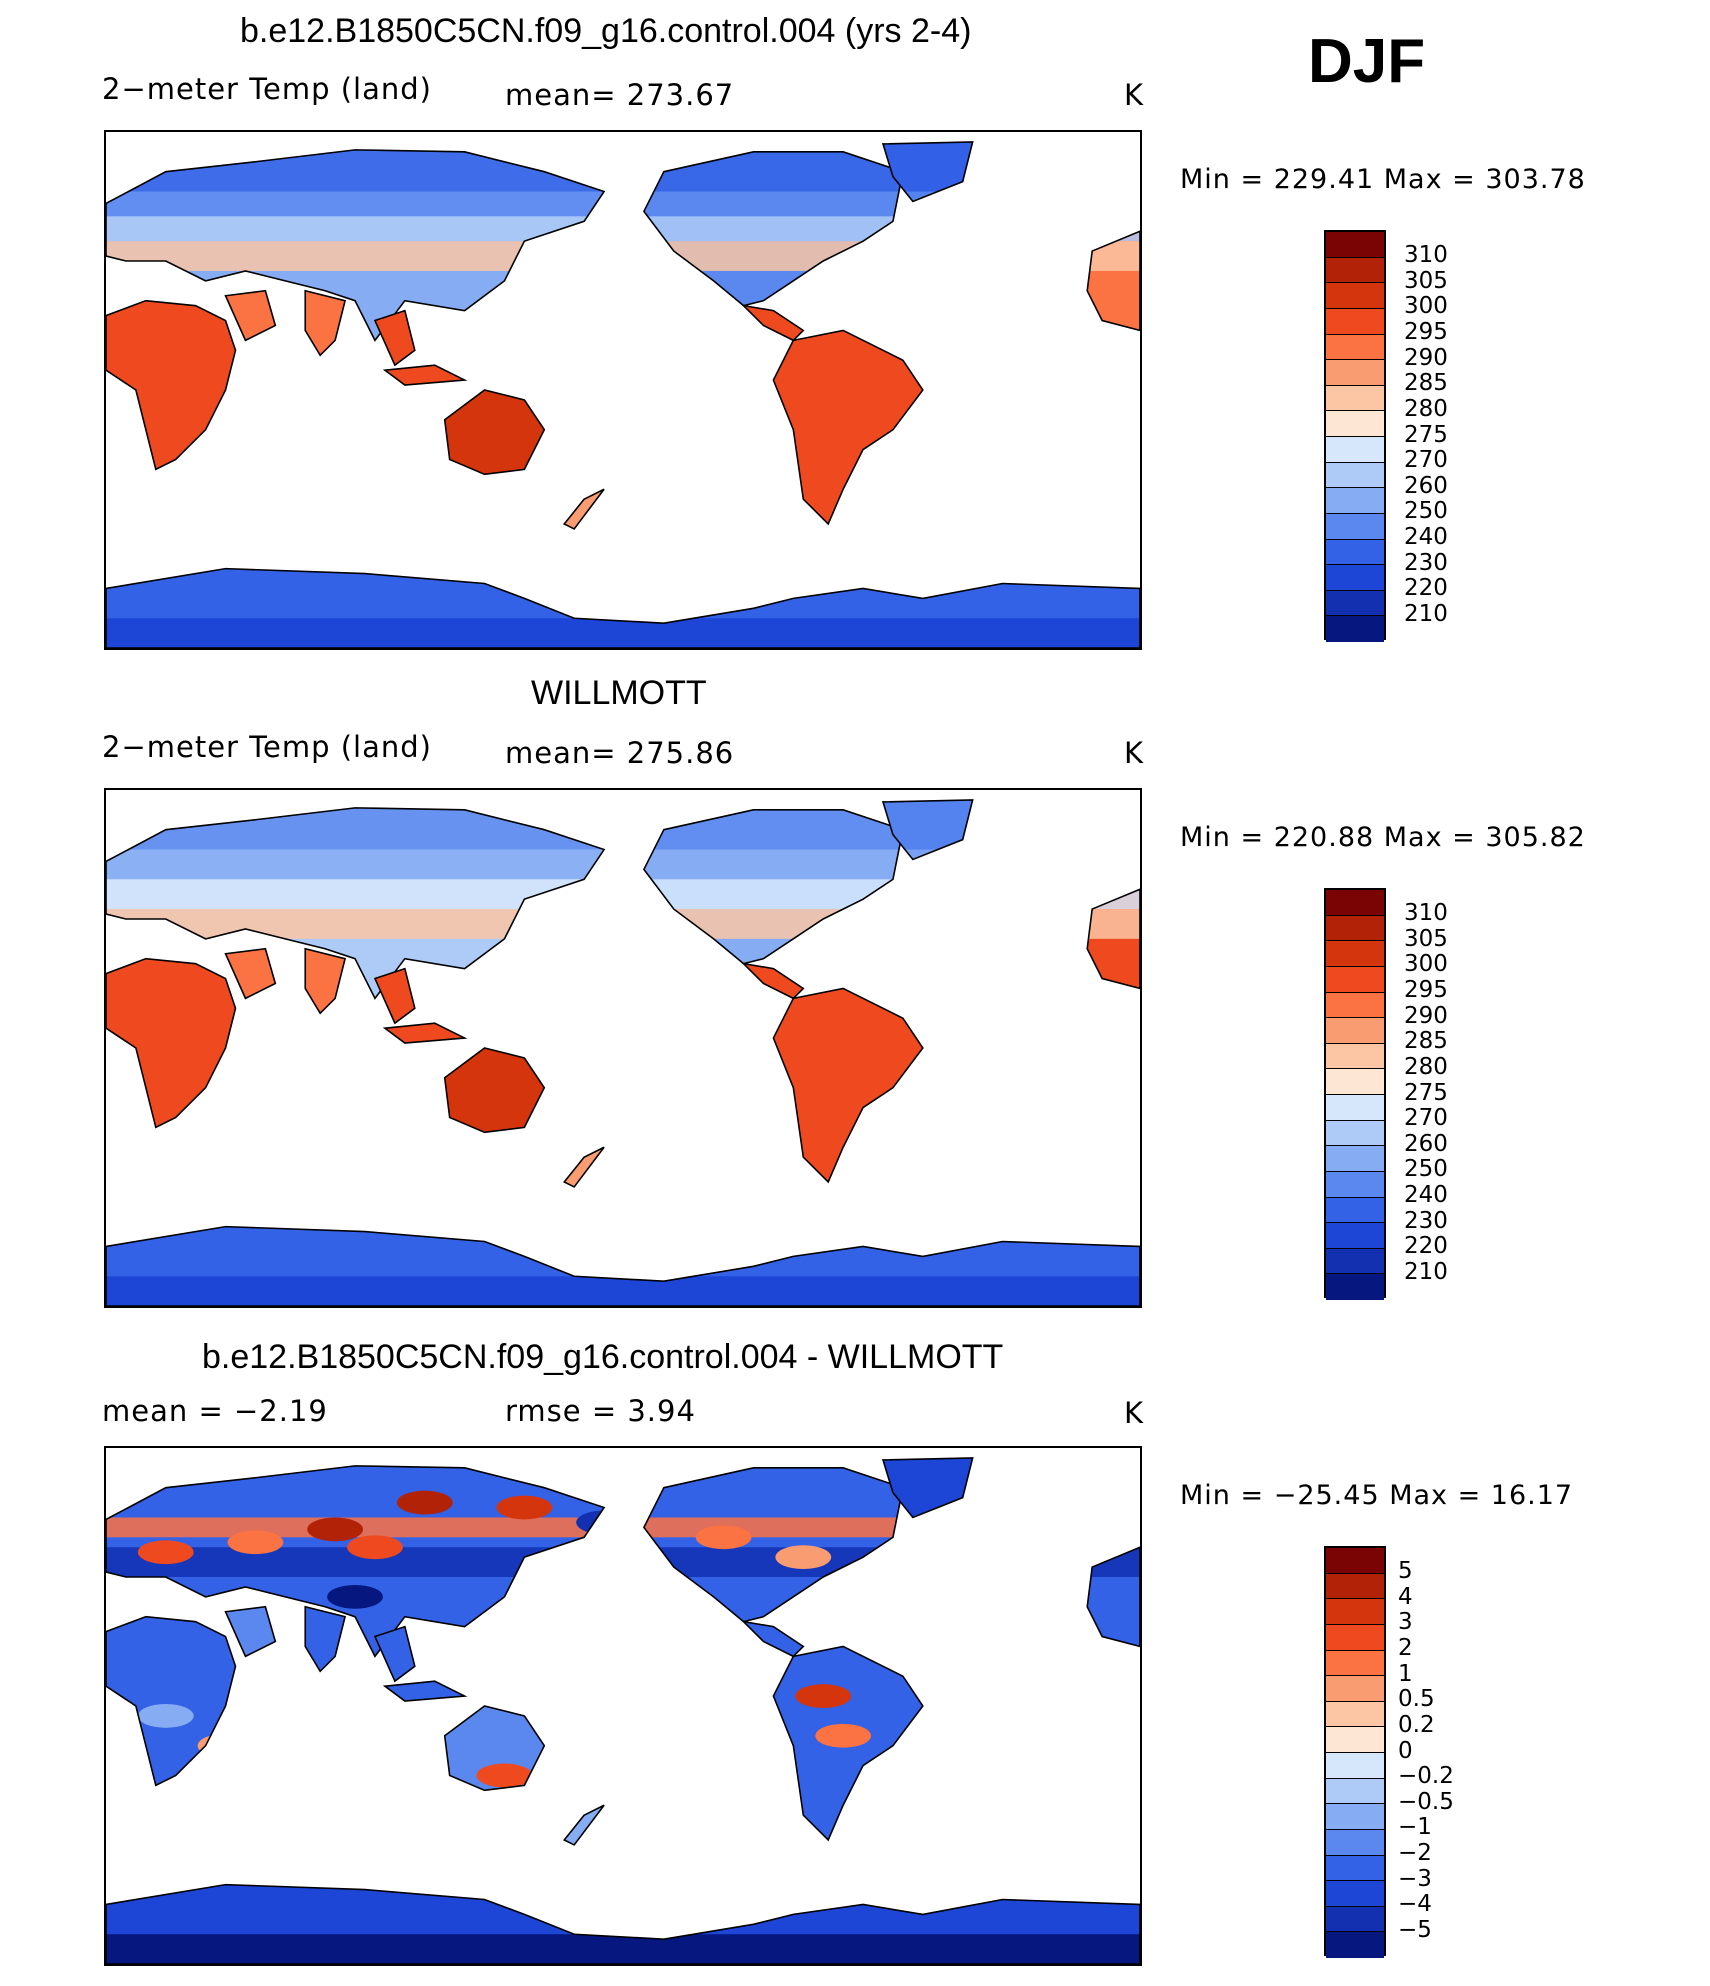 The width and height of the screenshot is (1710, 1986). Describe the element at coordinates (1383, 837) in the screenshot. I see `panel-2-min-max: Min = 220.88 Max = 305.82` at that location.